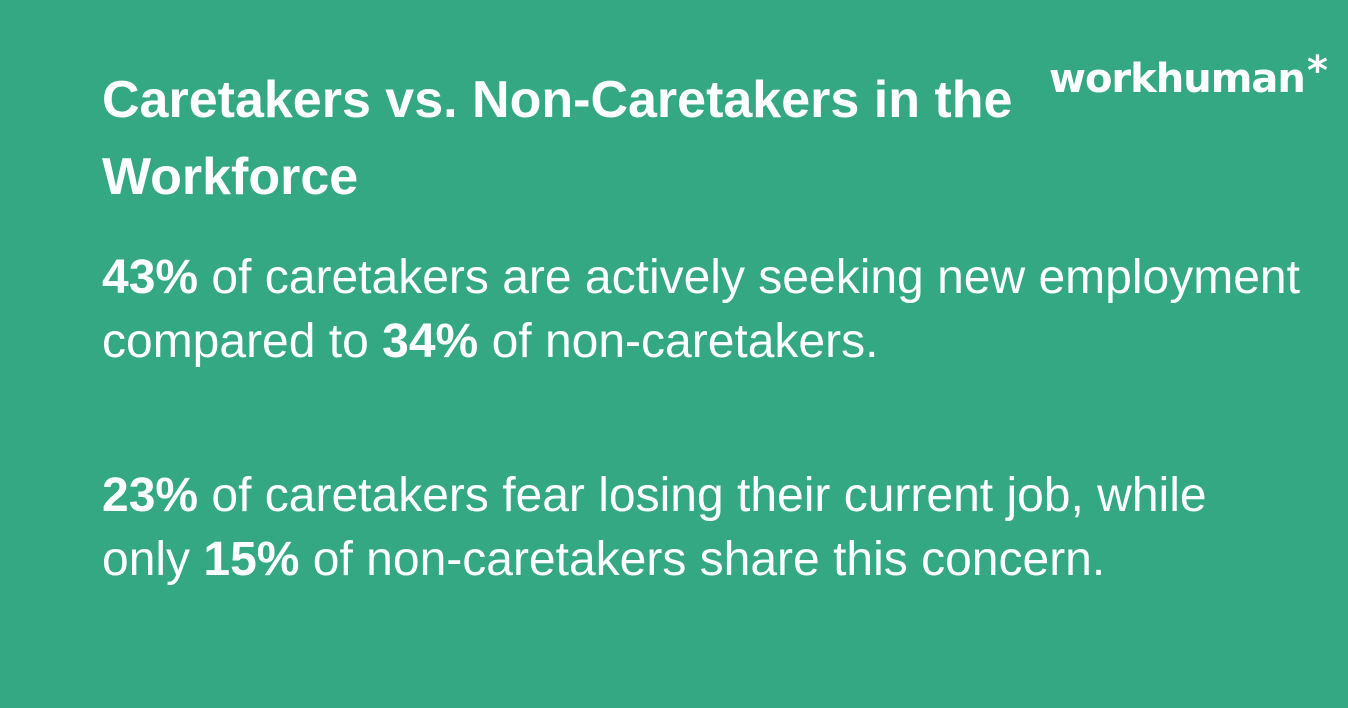 The width and height of the screenshot is (1348, 708). What do you see at coordinates (1177, 79) in the screenshot?
I see `logo-text: workhuman` at bounding box center [1177, 79].